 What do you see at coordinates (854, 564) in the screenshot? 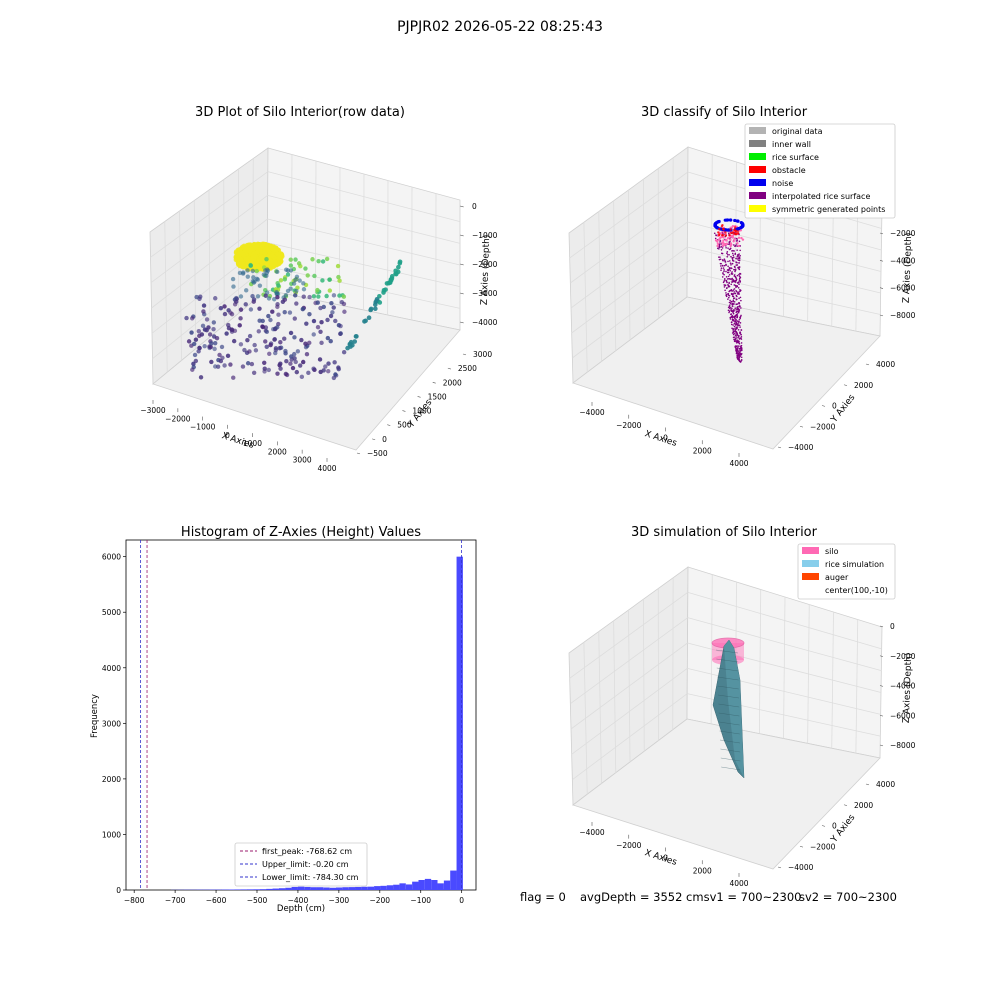
I see `legend-label: rice simulation` at bounding box center [854, 564].